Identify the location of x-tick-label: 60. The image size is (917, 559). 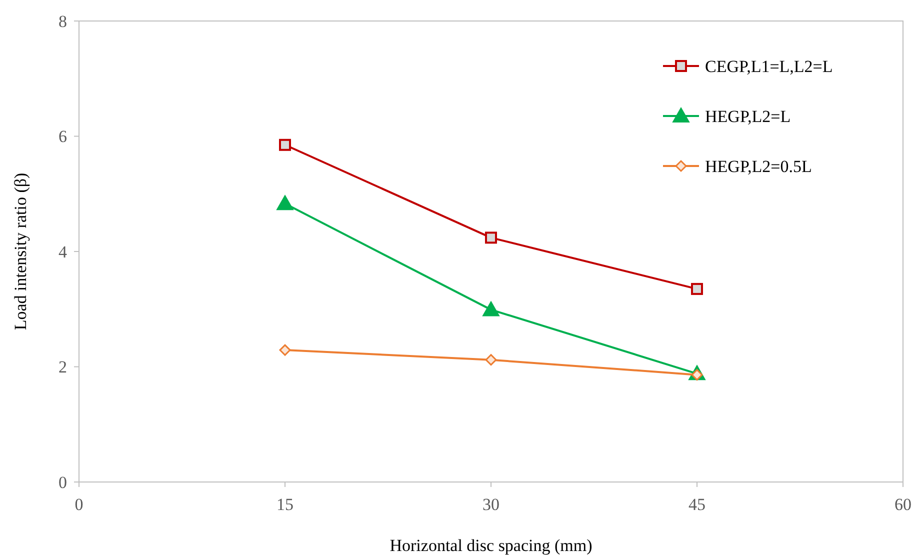
(903, 504).